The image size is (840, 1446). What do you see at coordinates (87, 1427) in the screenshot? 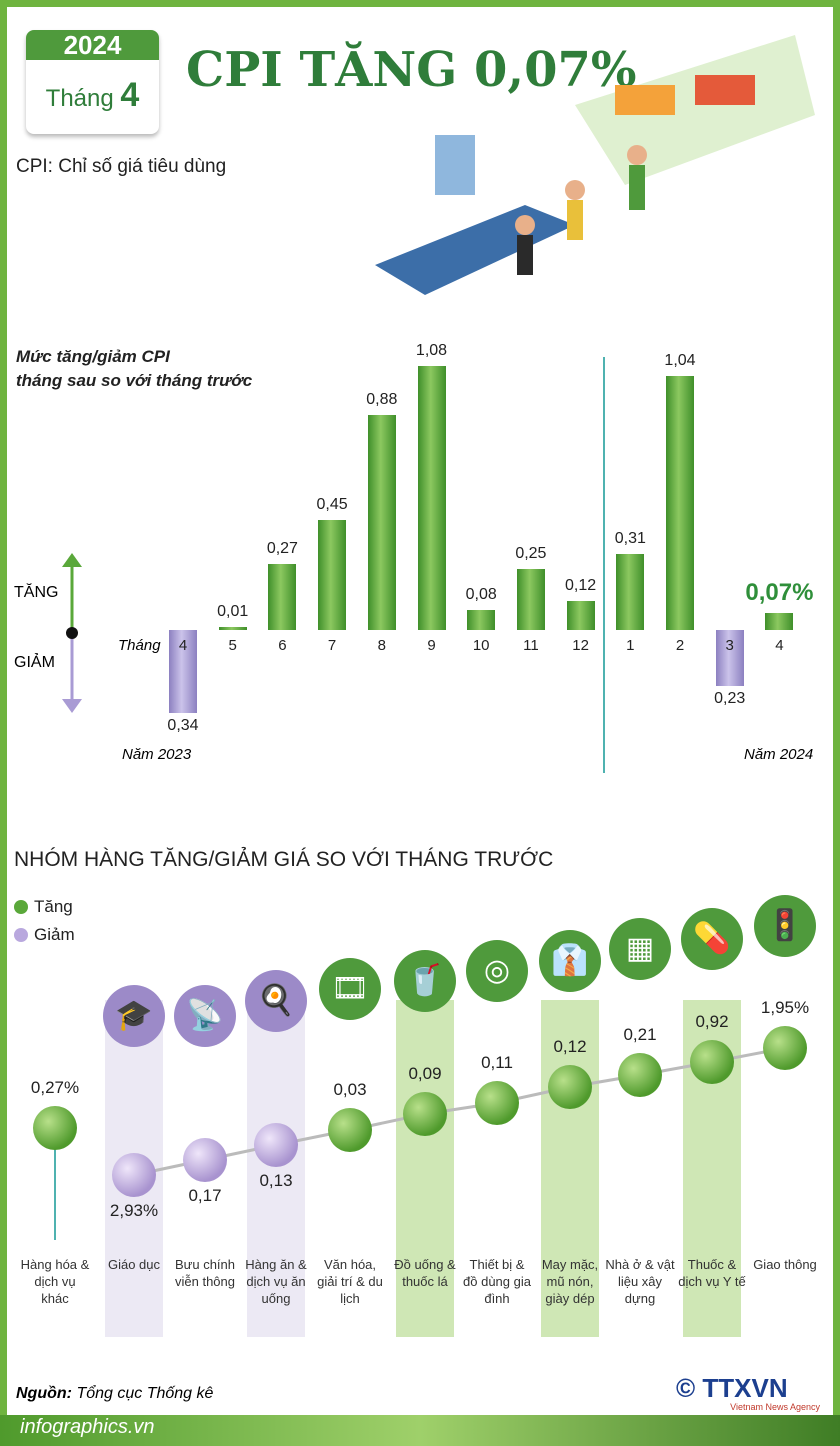
I see `site-link: infographics.vn` at bounding box center [87, 1427].